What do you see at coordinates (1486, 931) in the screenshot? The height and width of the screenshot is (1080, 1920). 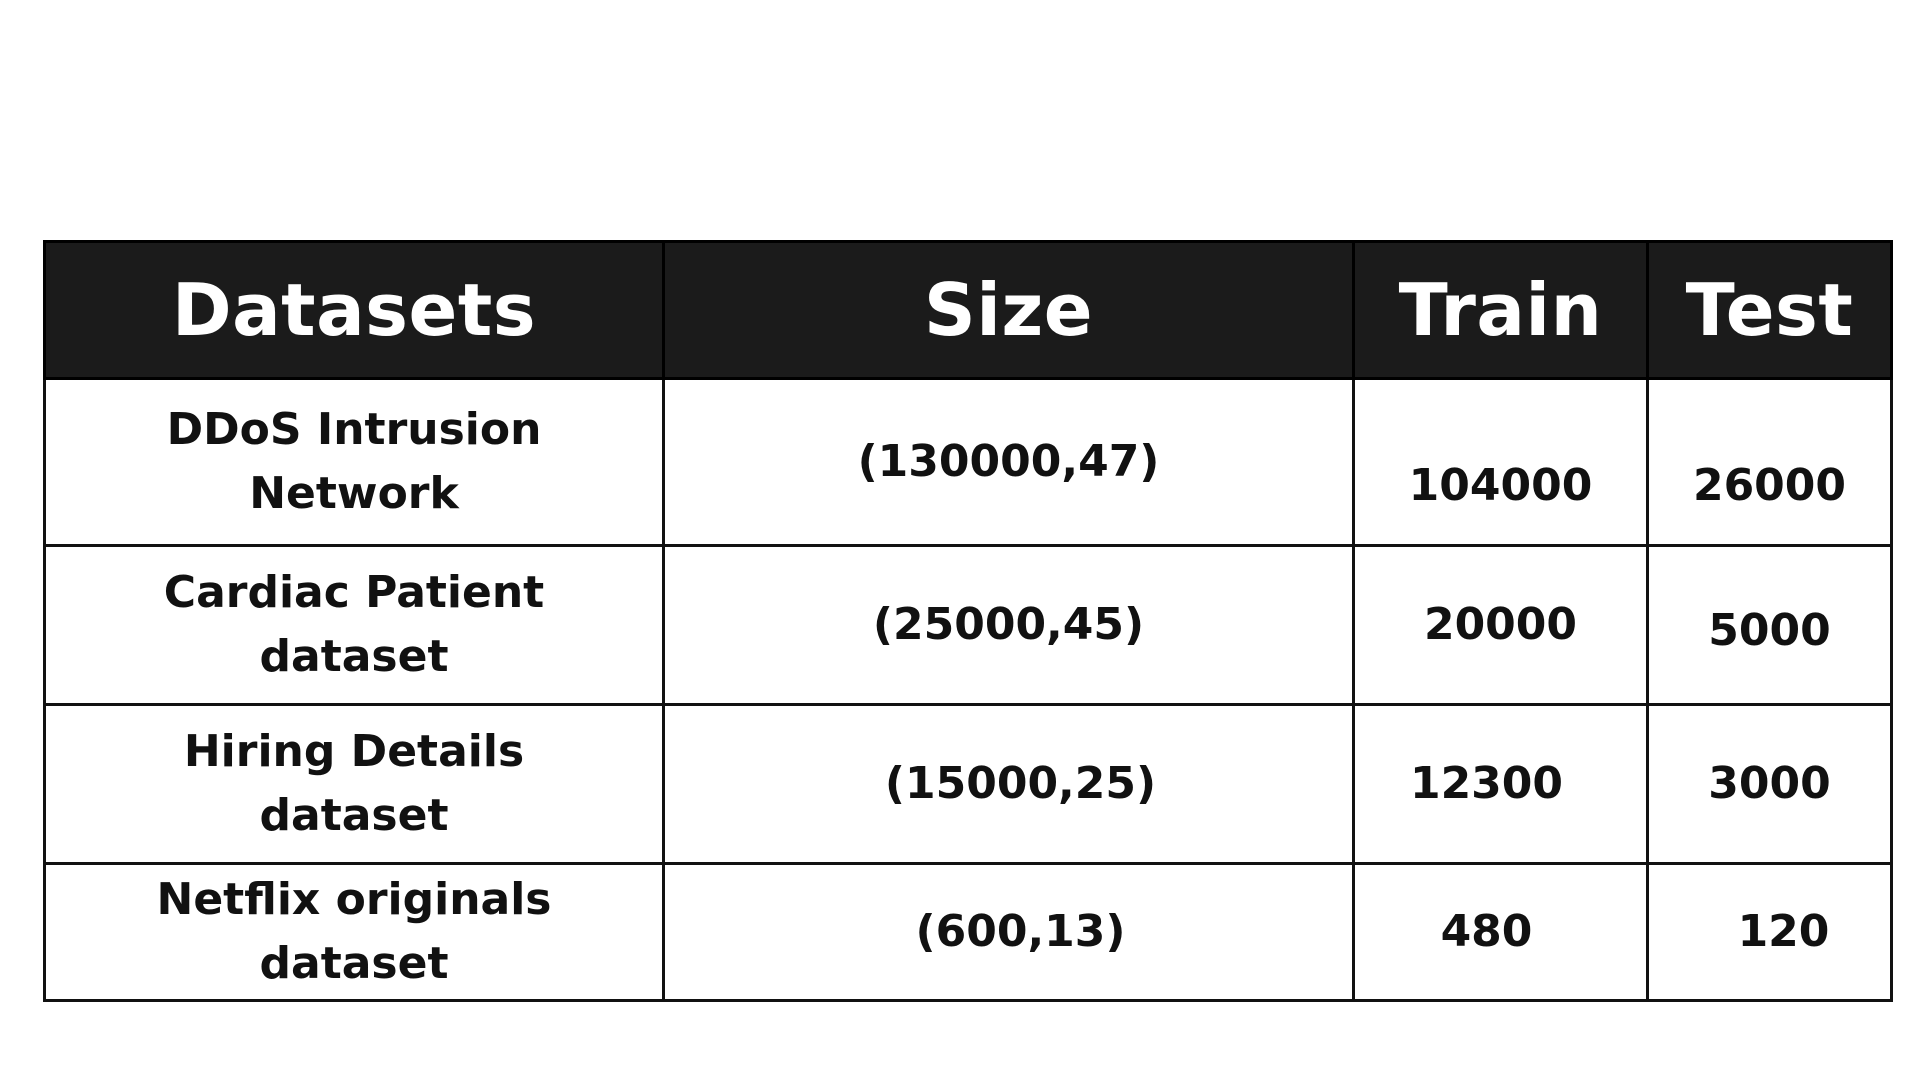 I see `train-value: 480` at bounding box center [1486, 931].